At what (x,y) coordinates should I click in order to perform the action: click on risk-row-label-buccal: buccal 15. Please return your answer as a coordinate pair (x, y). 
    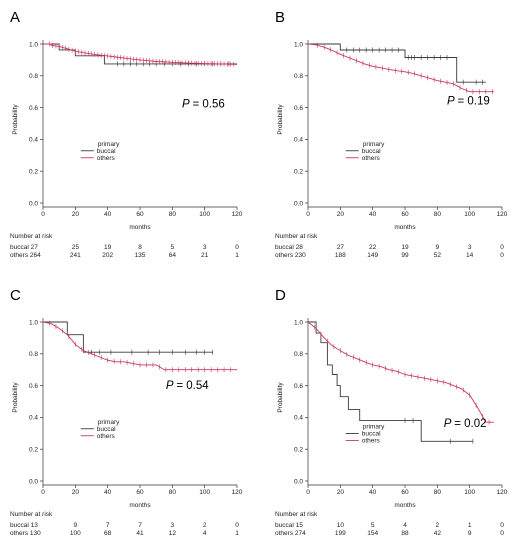
    Looking at the image, I should click on (289, 525).